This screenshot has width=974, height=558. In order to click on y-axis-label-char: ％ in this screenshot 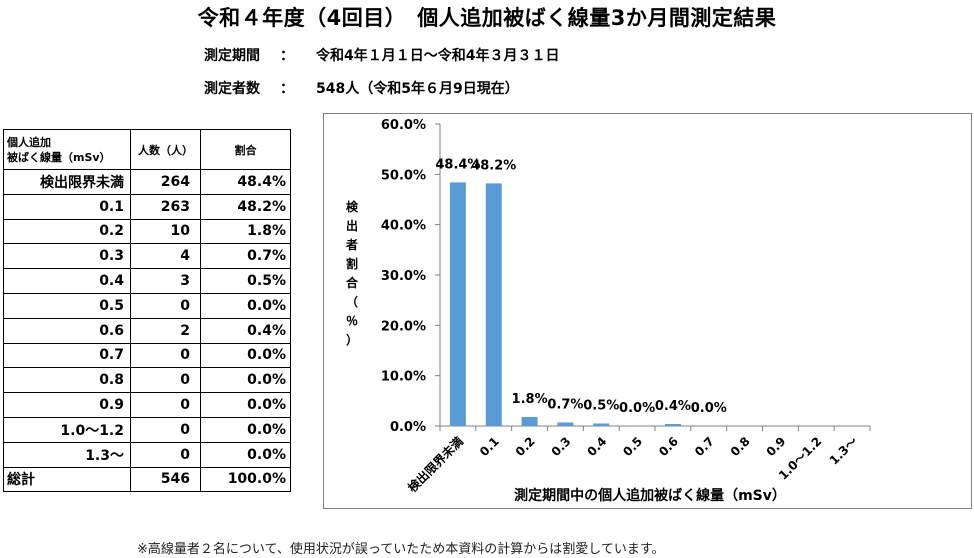, I will do `click(351, 321)`.